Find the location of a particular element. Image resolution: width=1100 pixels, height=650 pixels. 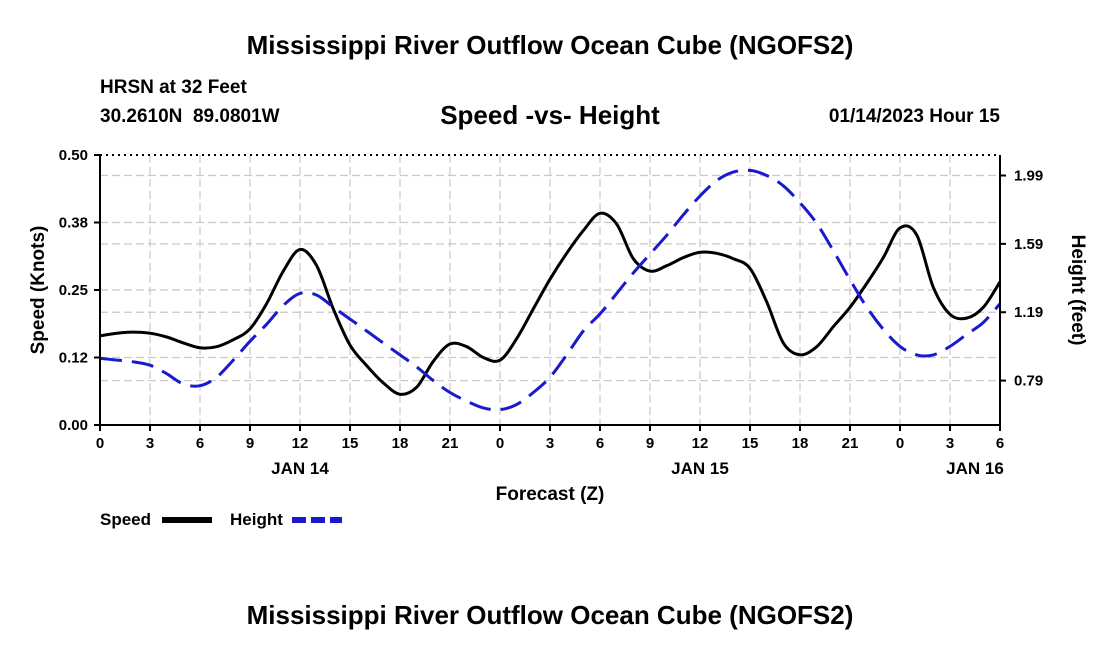

x-axis-label: Forecast (Z) is located at coordinates (550, 494).